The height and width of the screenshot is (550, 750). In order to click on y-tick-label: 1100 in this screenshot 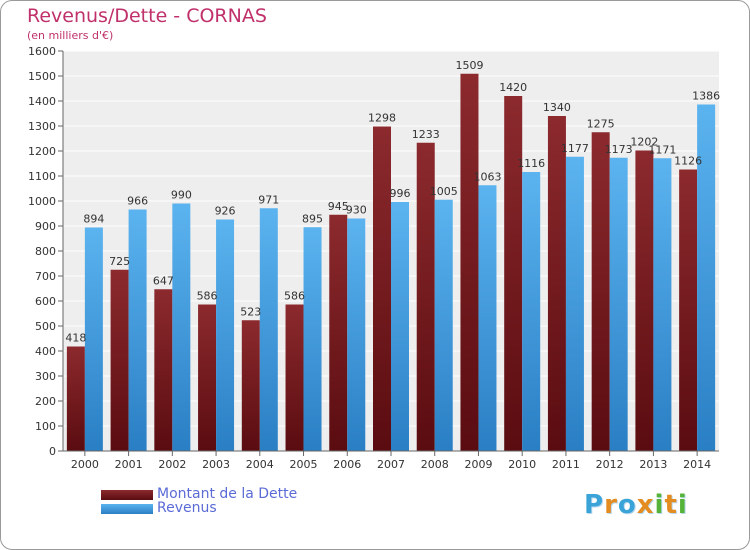, I will do `click(42, 176)`.